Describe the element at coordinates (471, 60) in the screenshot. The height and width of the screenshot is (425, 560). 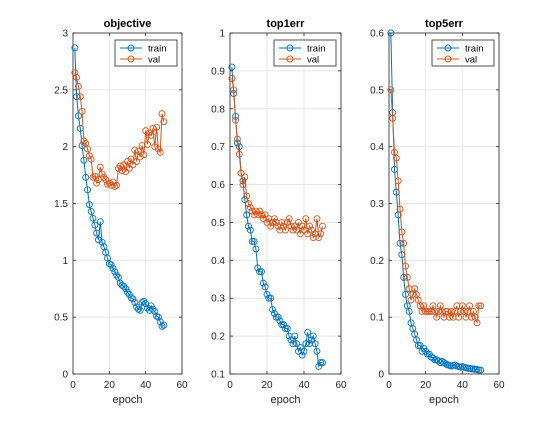
I see `legend-label-val: val` at that location.